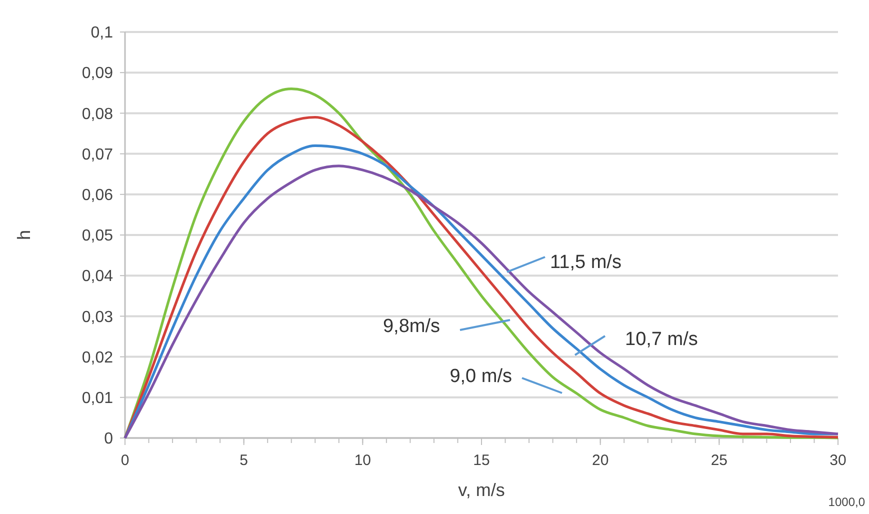  Describe the element at coordinates (719, 460) in the screenshot. I see `x-tick-label: 25` at that location.